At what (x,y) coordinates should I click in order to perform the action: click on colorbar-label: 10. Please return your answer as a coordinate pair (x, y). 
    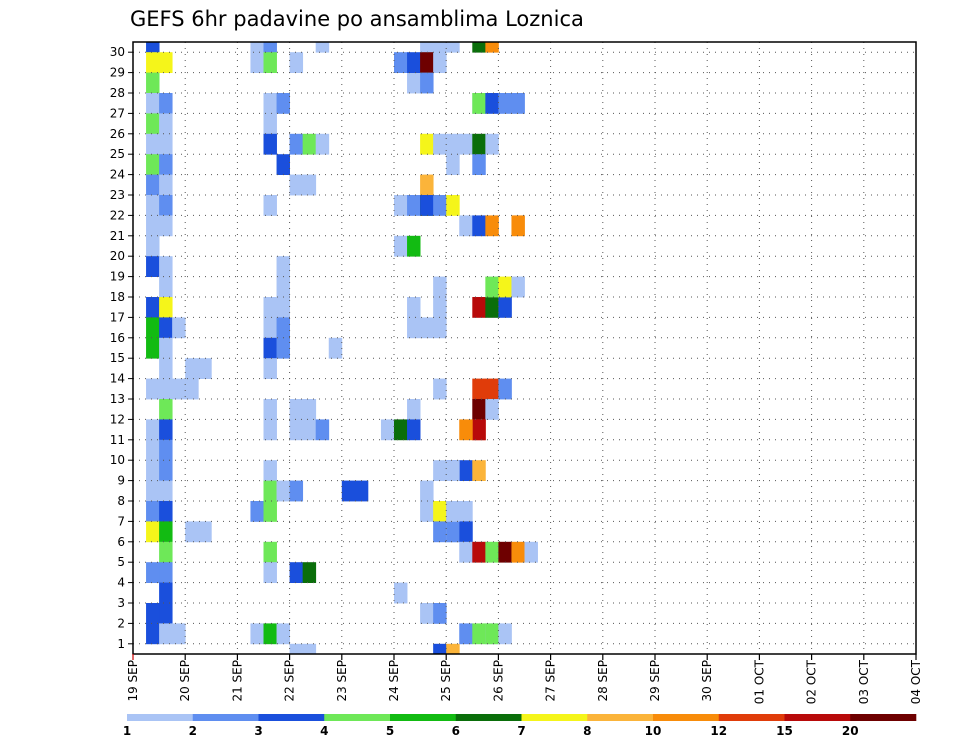
    Looking at the image, I should click on (653, 731).